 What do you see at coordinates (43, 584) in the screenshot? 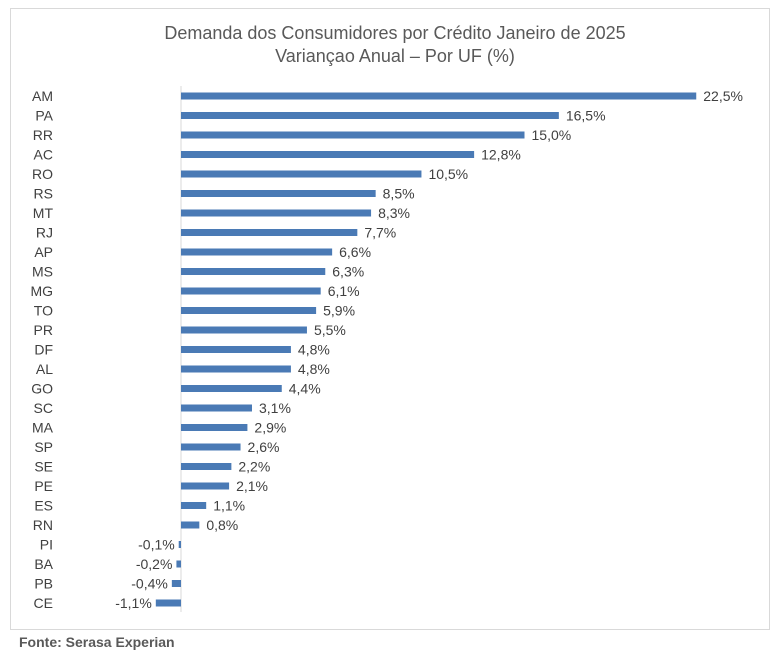
I see `category-label: PB` at bounding box center [43, 584].